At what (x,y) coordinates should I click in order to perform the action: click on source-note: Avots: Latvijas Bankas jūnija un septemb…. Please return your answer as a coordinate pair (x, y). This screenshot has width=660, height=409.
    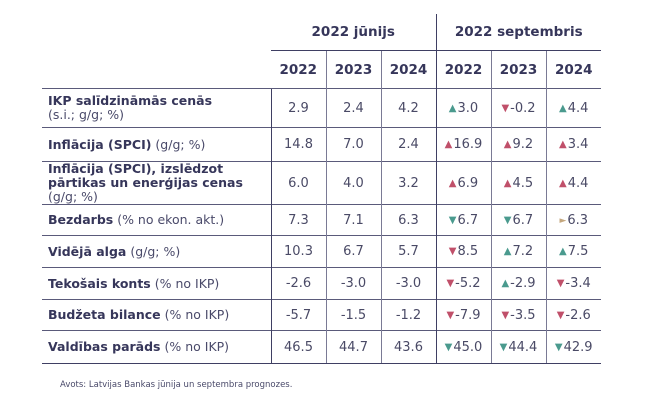
    Looking at the image, I should click on (176, 385).